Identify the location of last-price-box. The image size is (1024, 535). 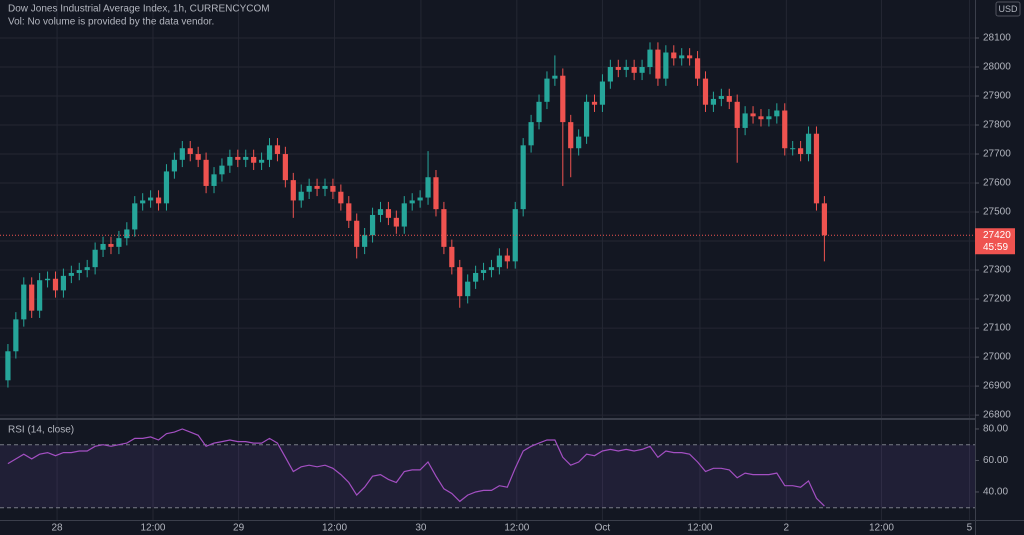
(995, 241).